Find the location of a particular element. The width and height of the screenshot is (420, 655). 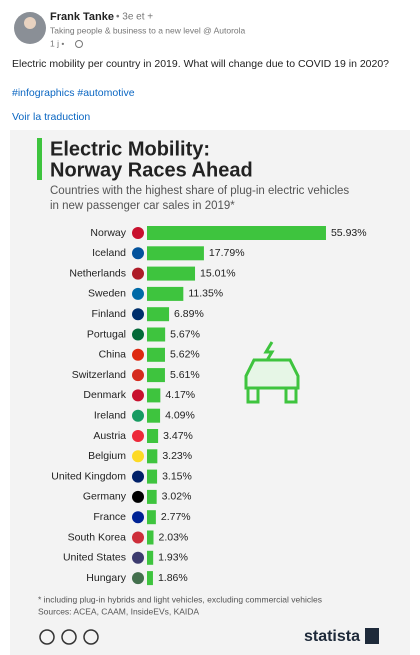

category-label: Ireland is located at coordinates (110, 415).